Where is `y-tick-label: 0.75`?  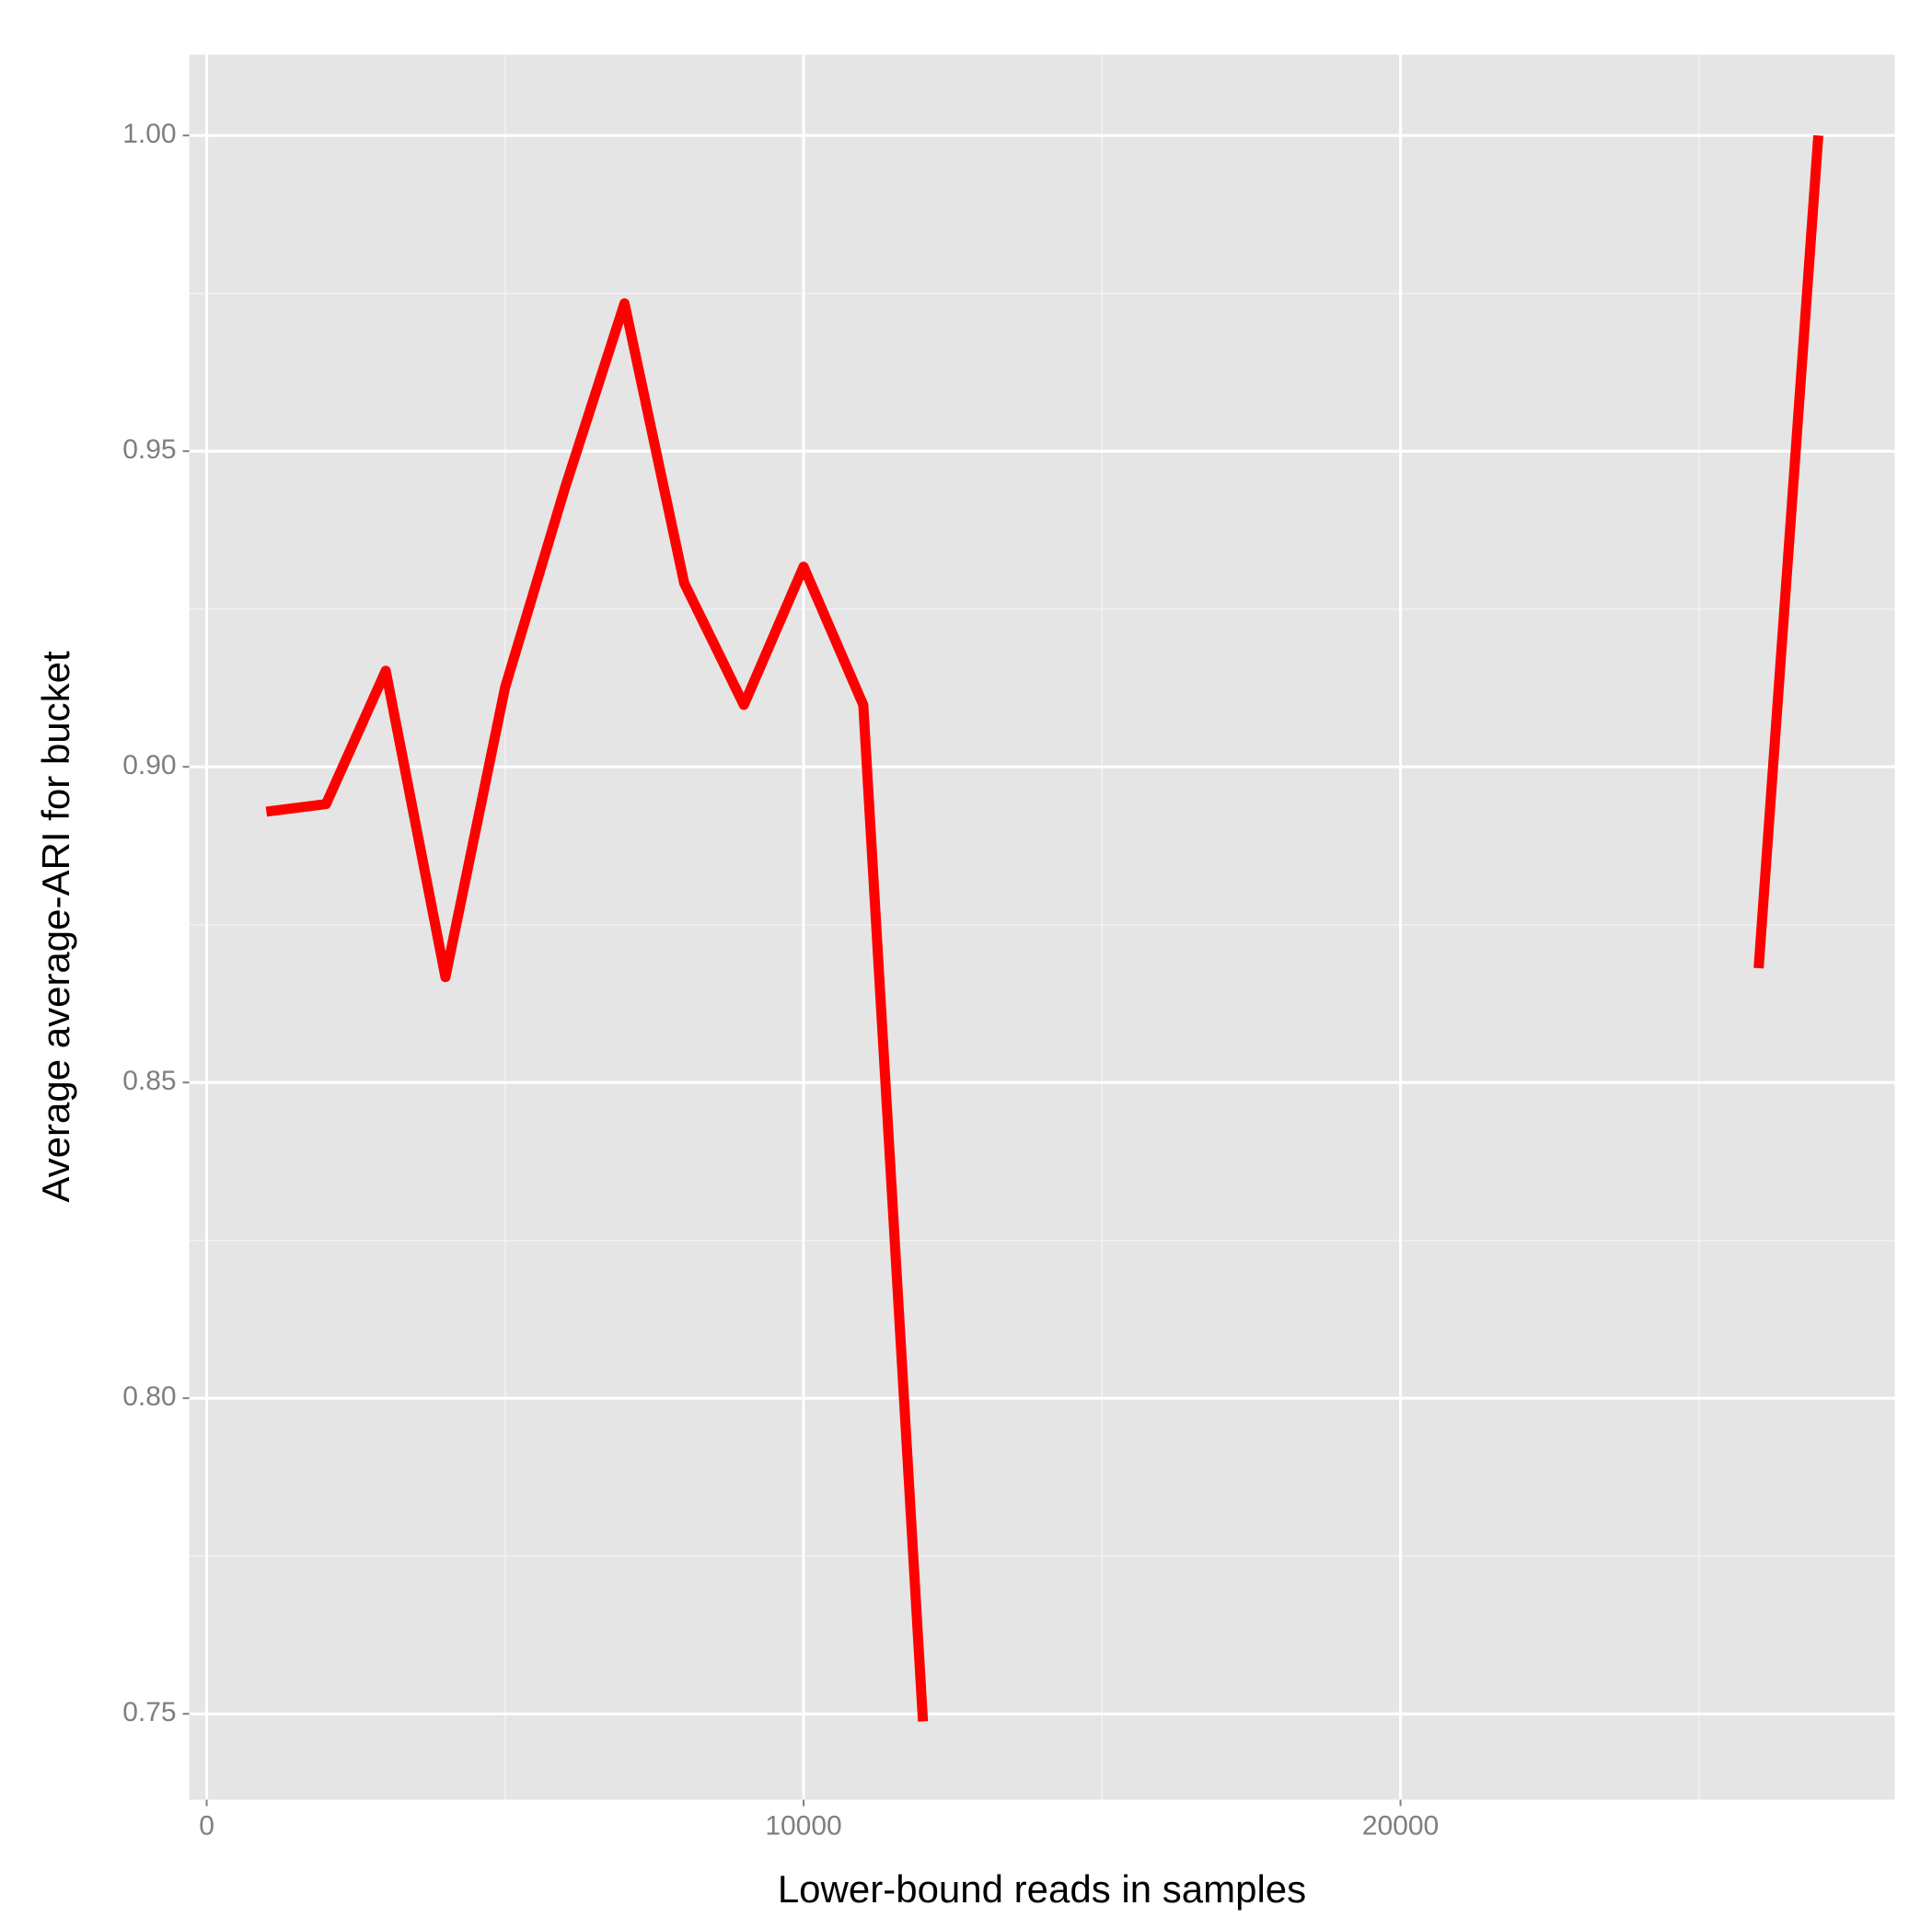 y-tick-label: 0.75 is located at coordinates (149, 1712).